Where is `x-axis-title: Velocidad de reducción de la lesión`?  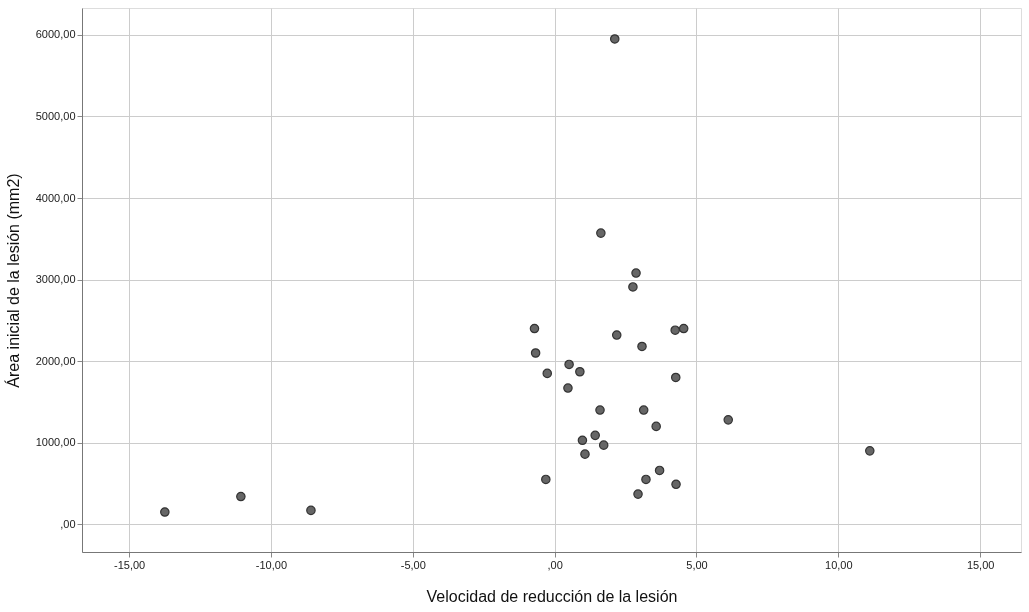 x-axis-title: Velocidad de reducción de la lesión is located at coordinates (552, 596).